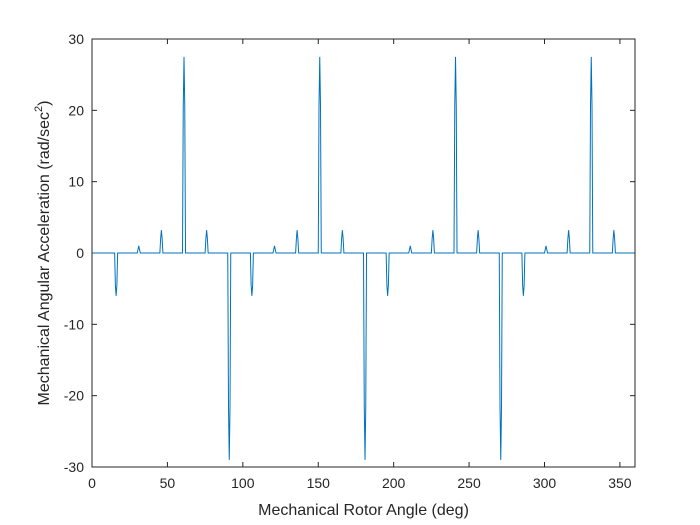  I want to click on y-tick-label: -30, so click(74, 467).